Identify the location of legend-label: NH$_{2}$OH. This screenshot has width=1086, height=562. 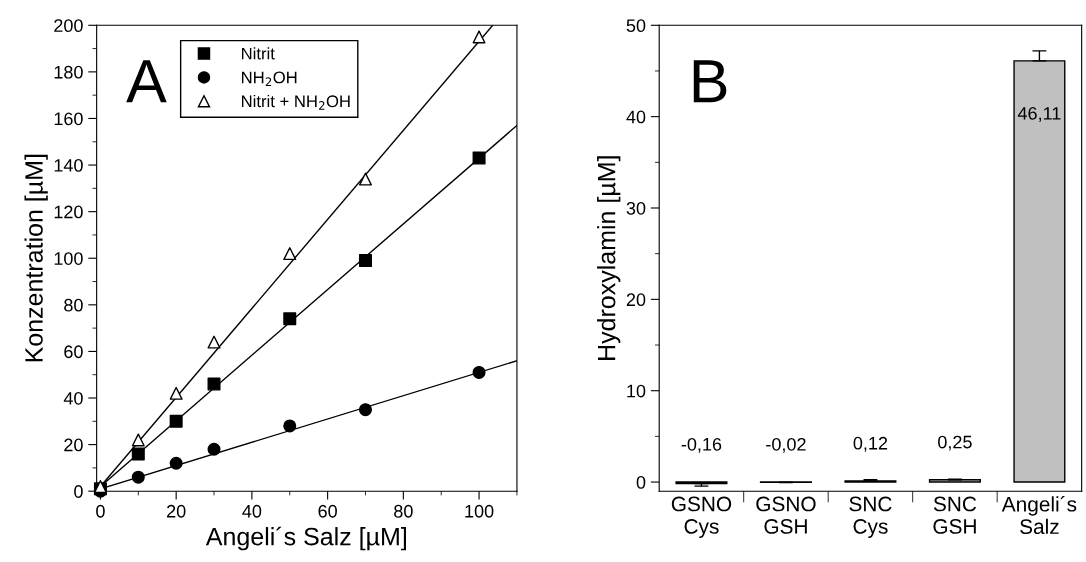
(269, 78).